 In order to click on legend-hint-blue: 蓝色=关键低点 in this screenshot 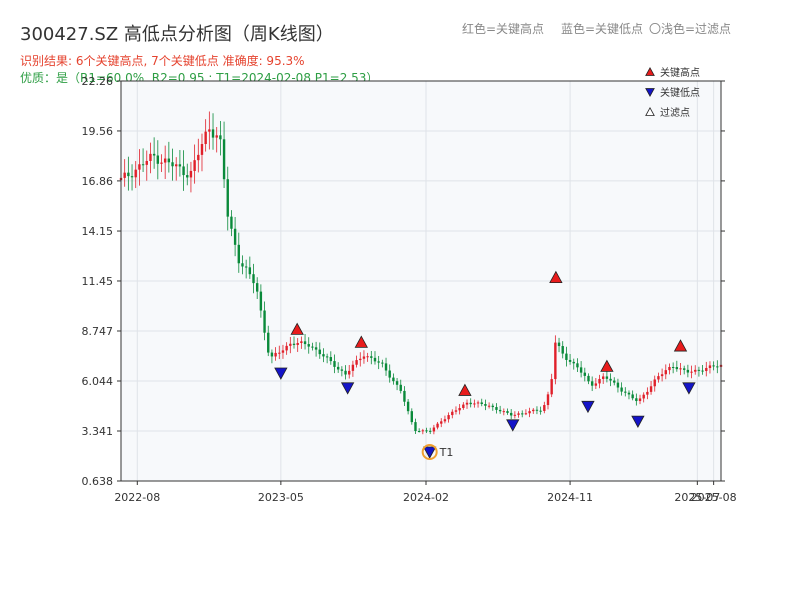, I will do `click(602, 29)`.